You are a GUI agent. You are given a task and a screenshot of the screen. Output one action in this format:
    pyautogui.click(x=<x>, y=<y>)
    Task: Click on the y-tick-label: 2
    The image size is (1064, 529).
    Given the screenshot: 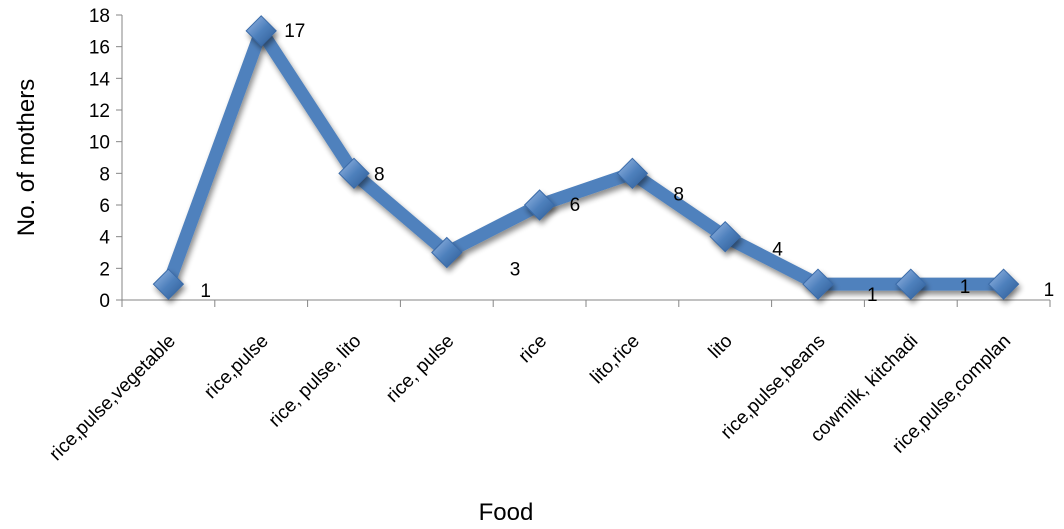 What is the action you would take?
    pyautogui.click(x=104, y=269)
    